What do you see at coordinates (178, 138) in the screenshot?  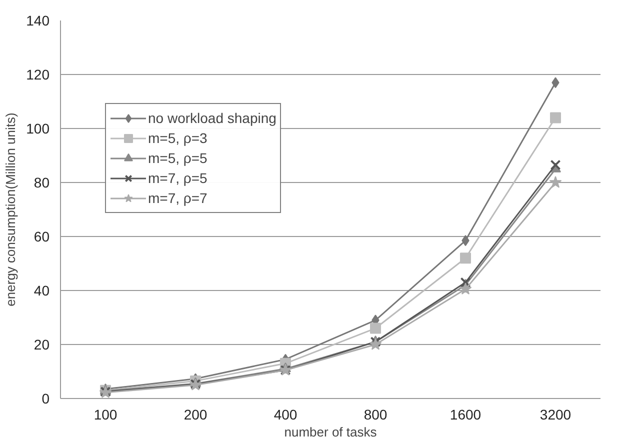 I see `legend-label: m=5, ρ=3` at bounding box center [178, 138].